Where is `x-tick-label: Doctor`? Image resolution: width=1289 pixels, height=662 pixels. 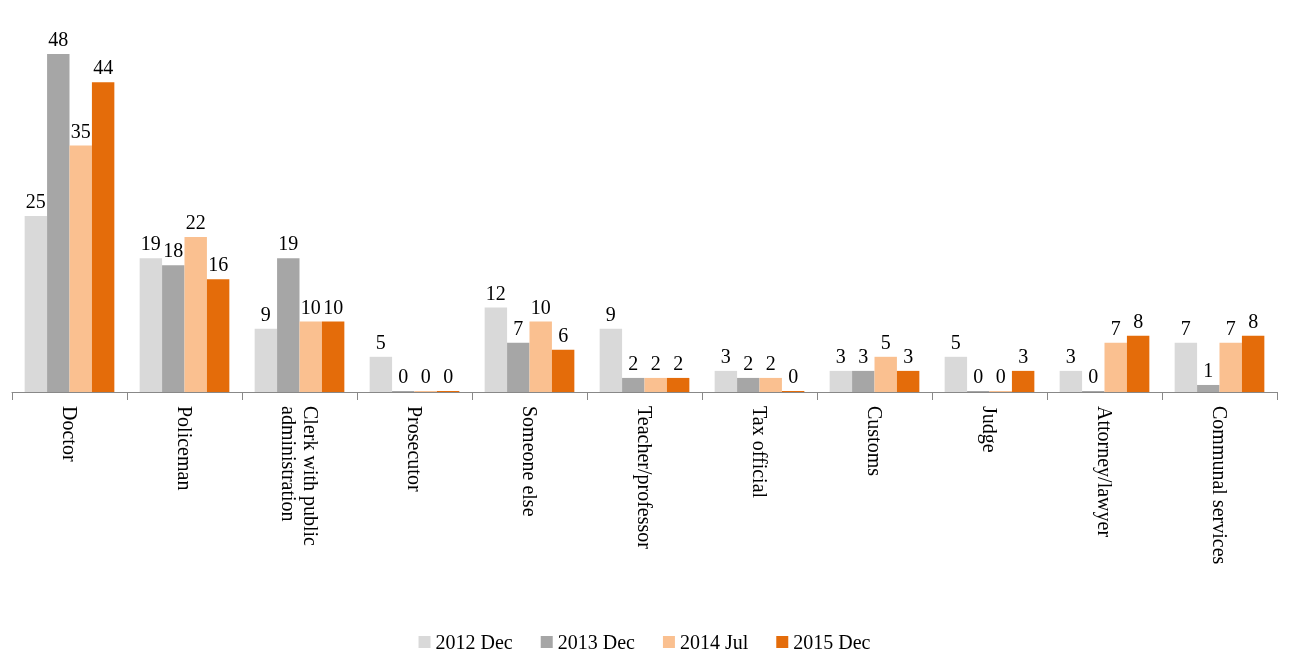
x-tick-label: Doctor is located at coordinates (69, 434).